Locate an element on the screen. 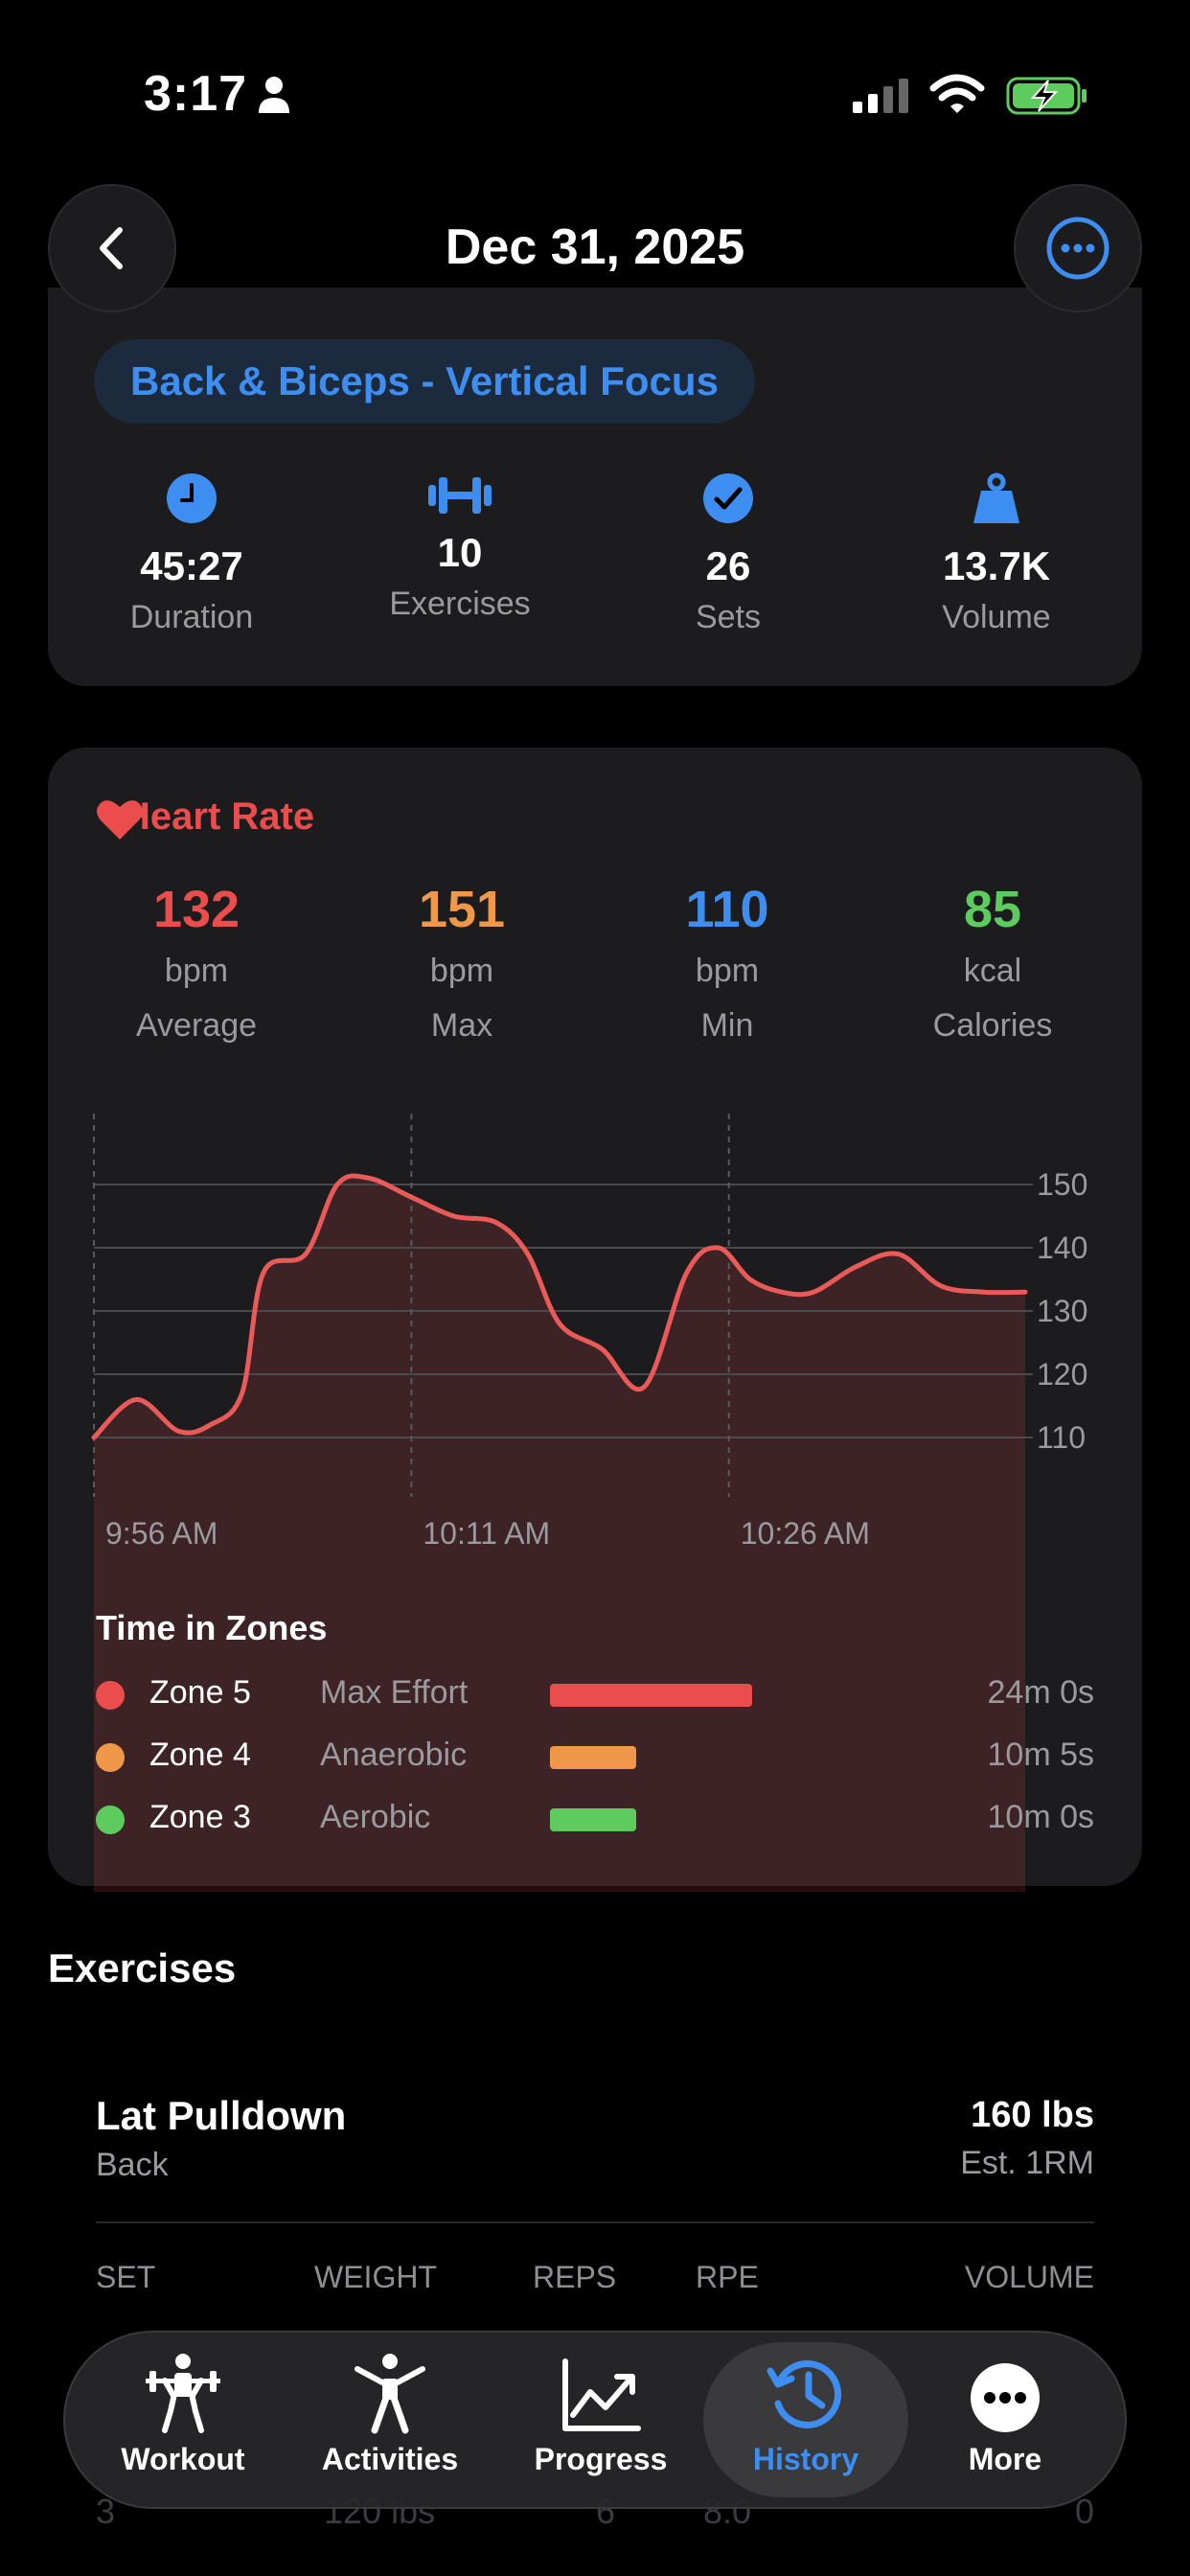  tab-label: History is located at coordinates (806, 2459).